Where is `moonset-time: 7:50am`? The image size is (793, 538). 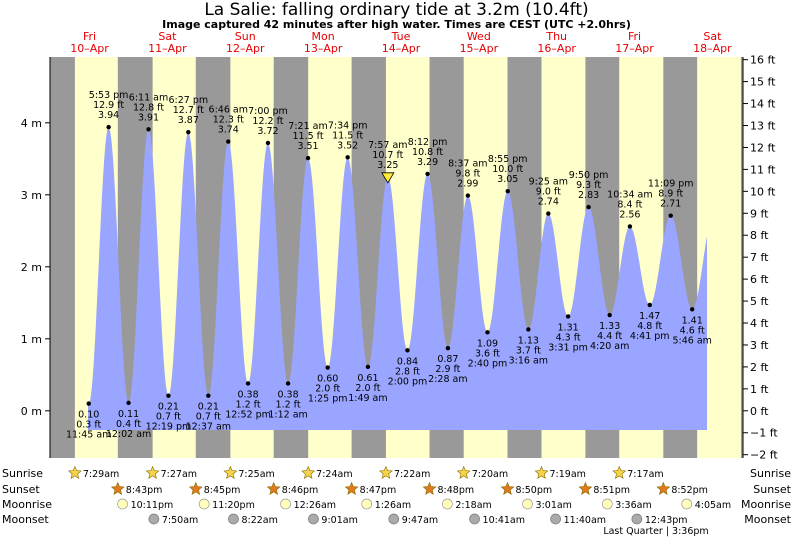 moonset-time: 7:50am is located at coordinates (180, 520).